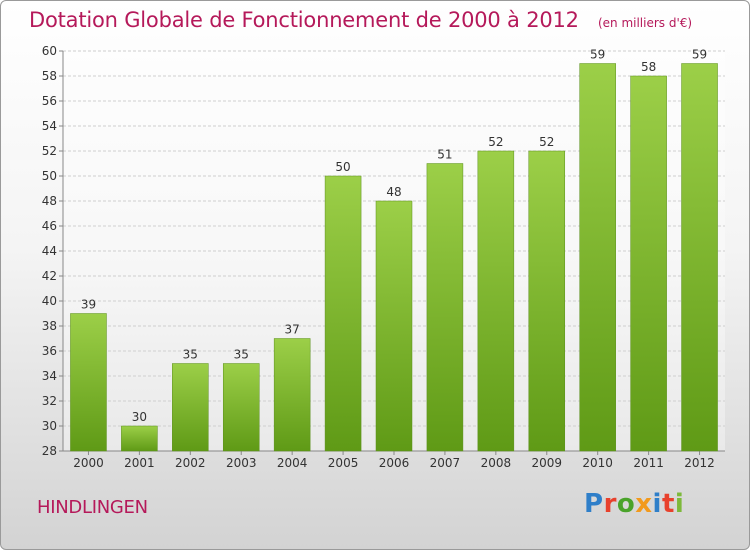 This screenshot has width=750, height=550. Describe the element at coordinates (139, 463) in the screenshot. I see `x-tick-label: 2001` at that location.